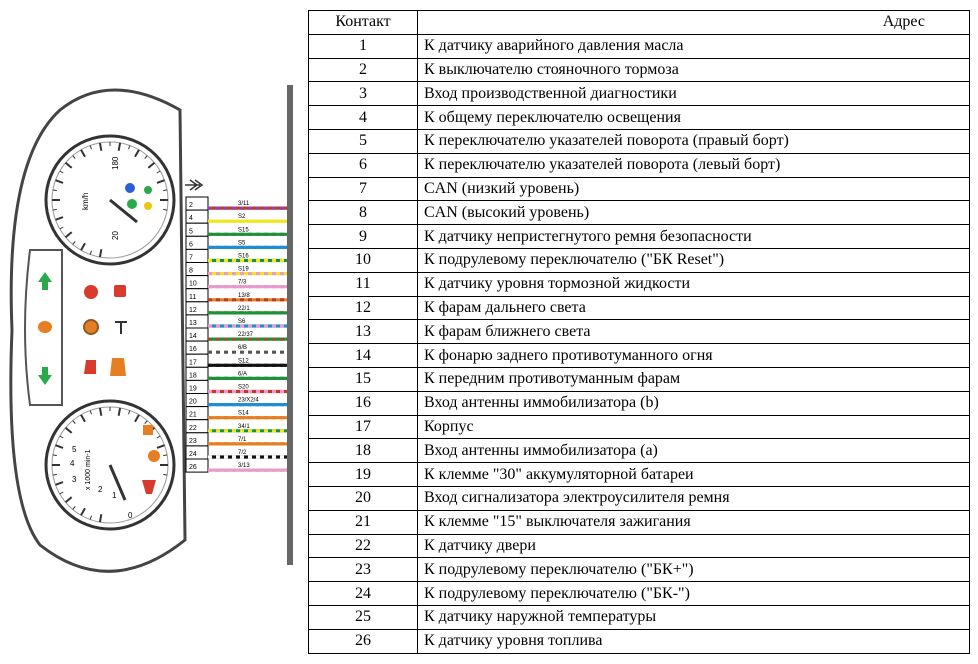 The image size is (978, 664). What do you see at coordinates (148, 206) in the screenshot?
I see `fog-light-indicator-icon` at bounding box center [148, 206].